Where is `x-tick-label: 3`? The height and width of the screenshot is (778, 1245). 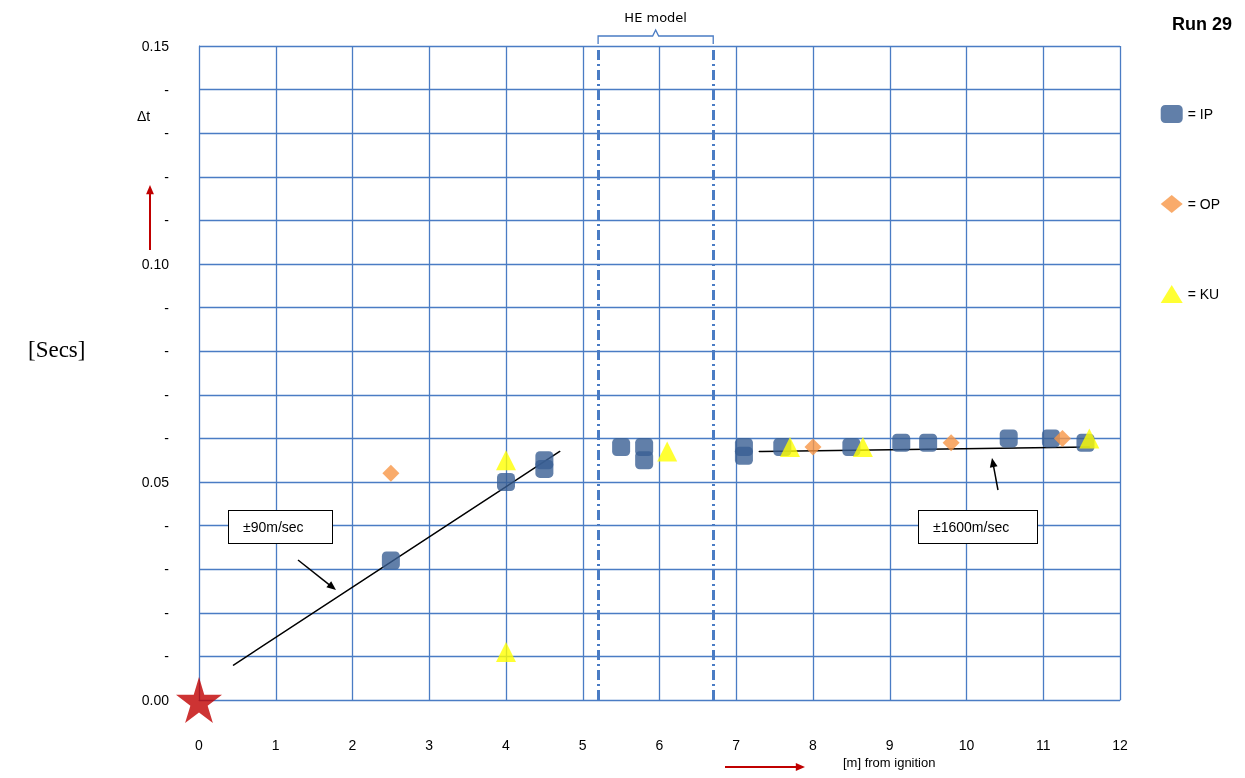
x-tick-label: 3 is located at coordinates (429, 745).